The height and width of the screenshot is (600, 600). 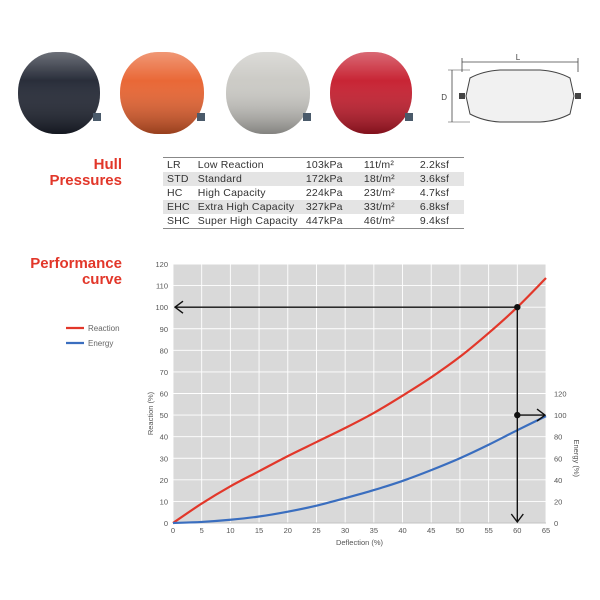 What do you see at coordinates (359, 470) in the screenshot?
I see `series-line-energy` at bounding box center [359, 470].